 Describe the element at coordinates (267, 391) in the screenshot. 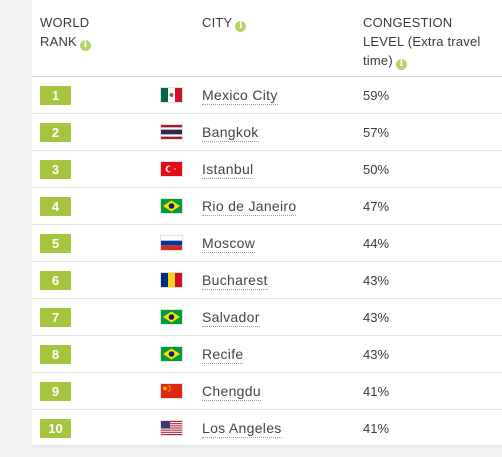

I see `table-row: 9 Chengdu 41%` at that location.